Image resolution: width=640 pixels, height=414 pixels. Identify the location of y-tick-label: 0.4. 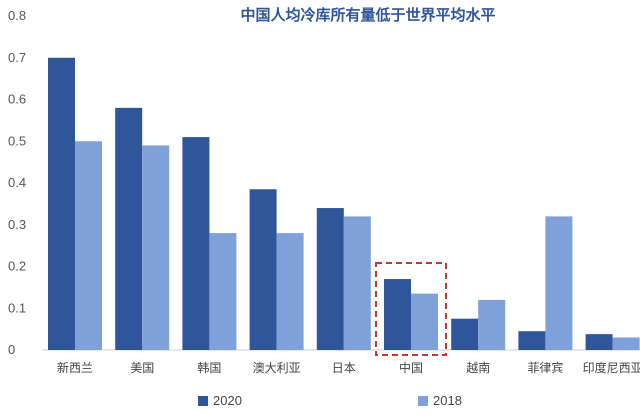
(17, 182).